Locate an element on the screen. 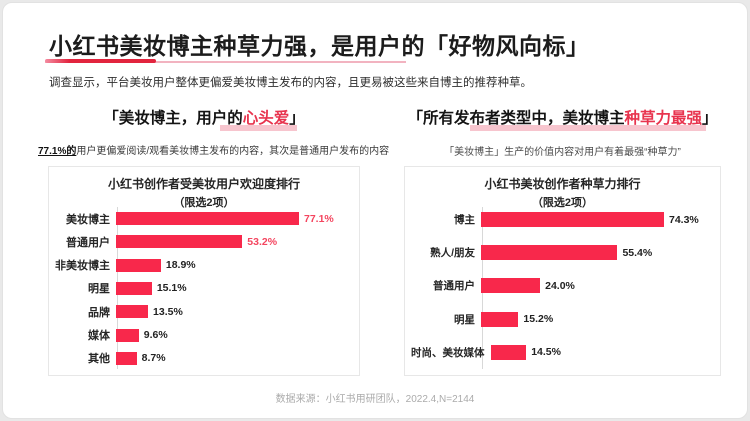 The height and width of the screenshot is (421, 750). left-chart-title: 小红书创作者受美妆用户欢迎度排行 is located at coordinates (203, 184).